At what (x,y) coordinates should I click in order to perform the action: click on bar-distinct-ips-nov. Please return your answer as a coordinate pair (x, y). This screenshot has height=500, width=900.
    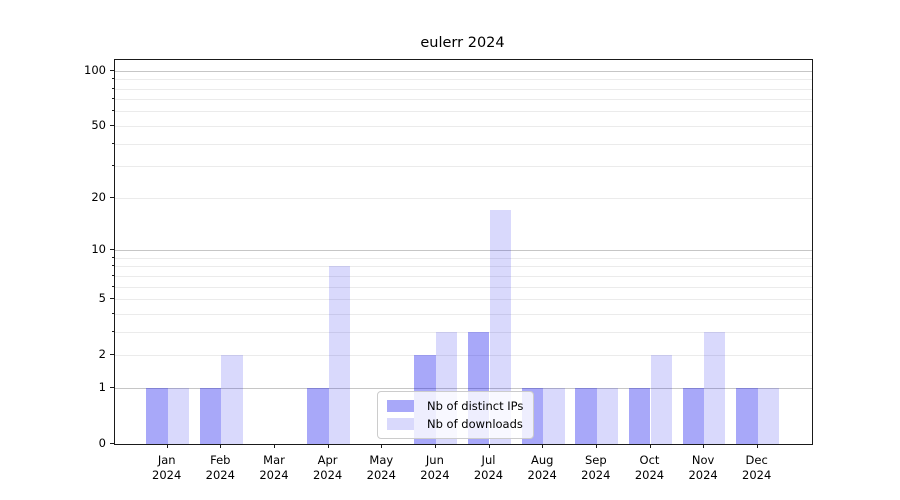
    Looking at the image, I should click on (693, 415).